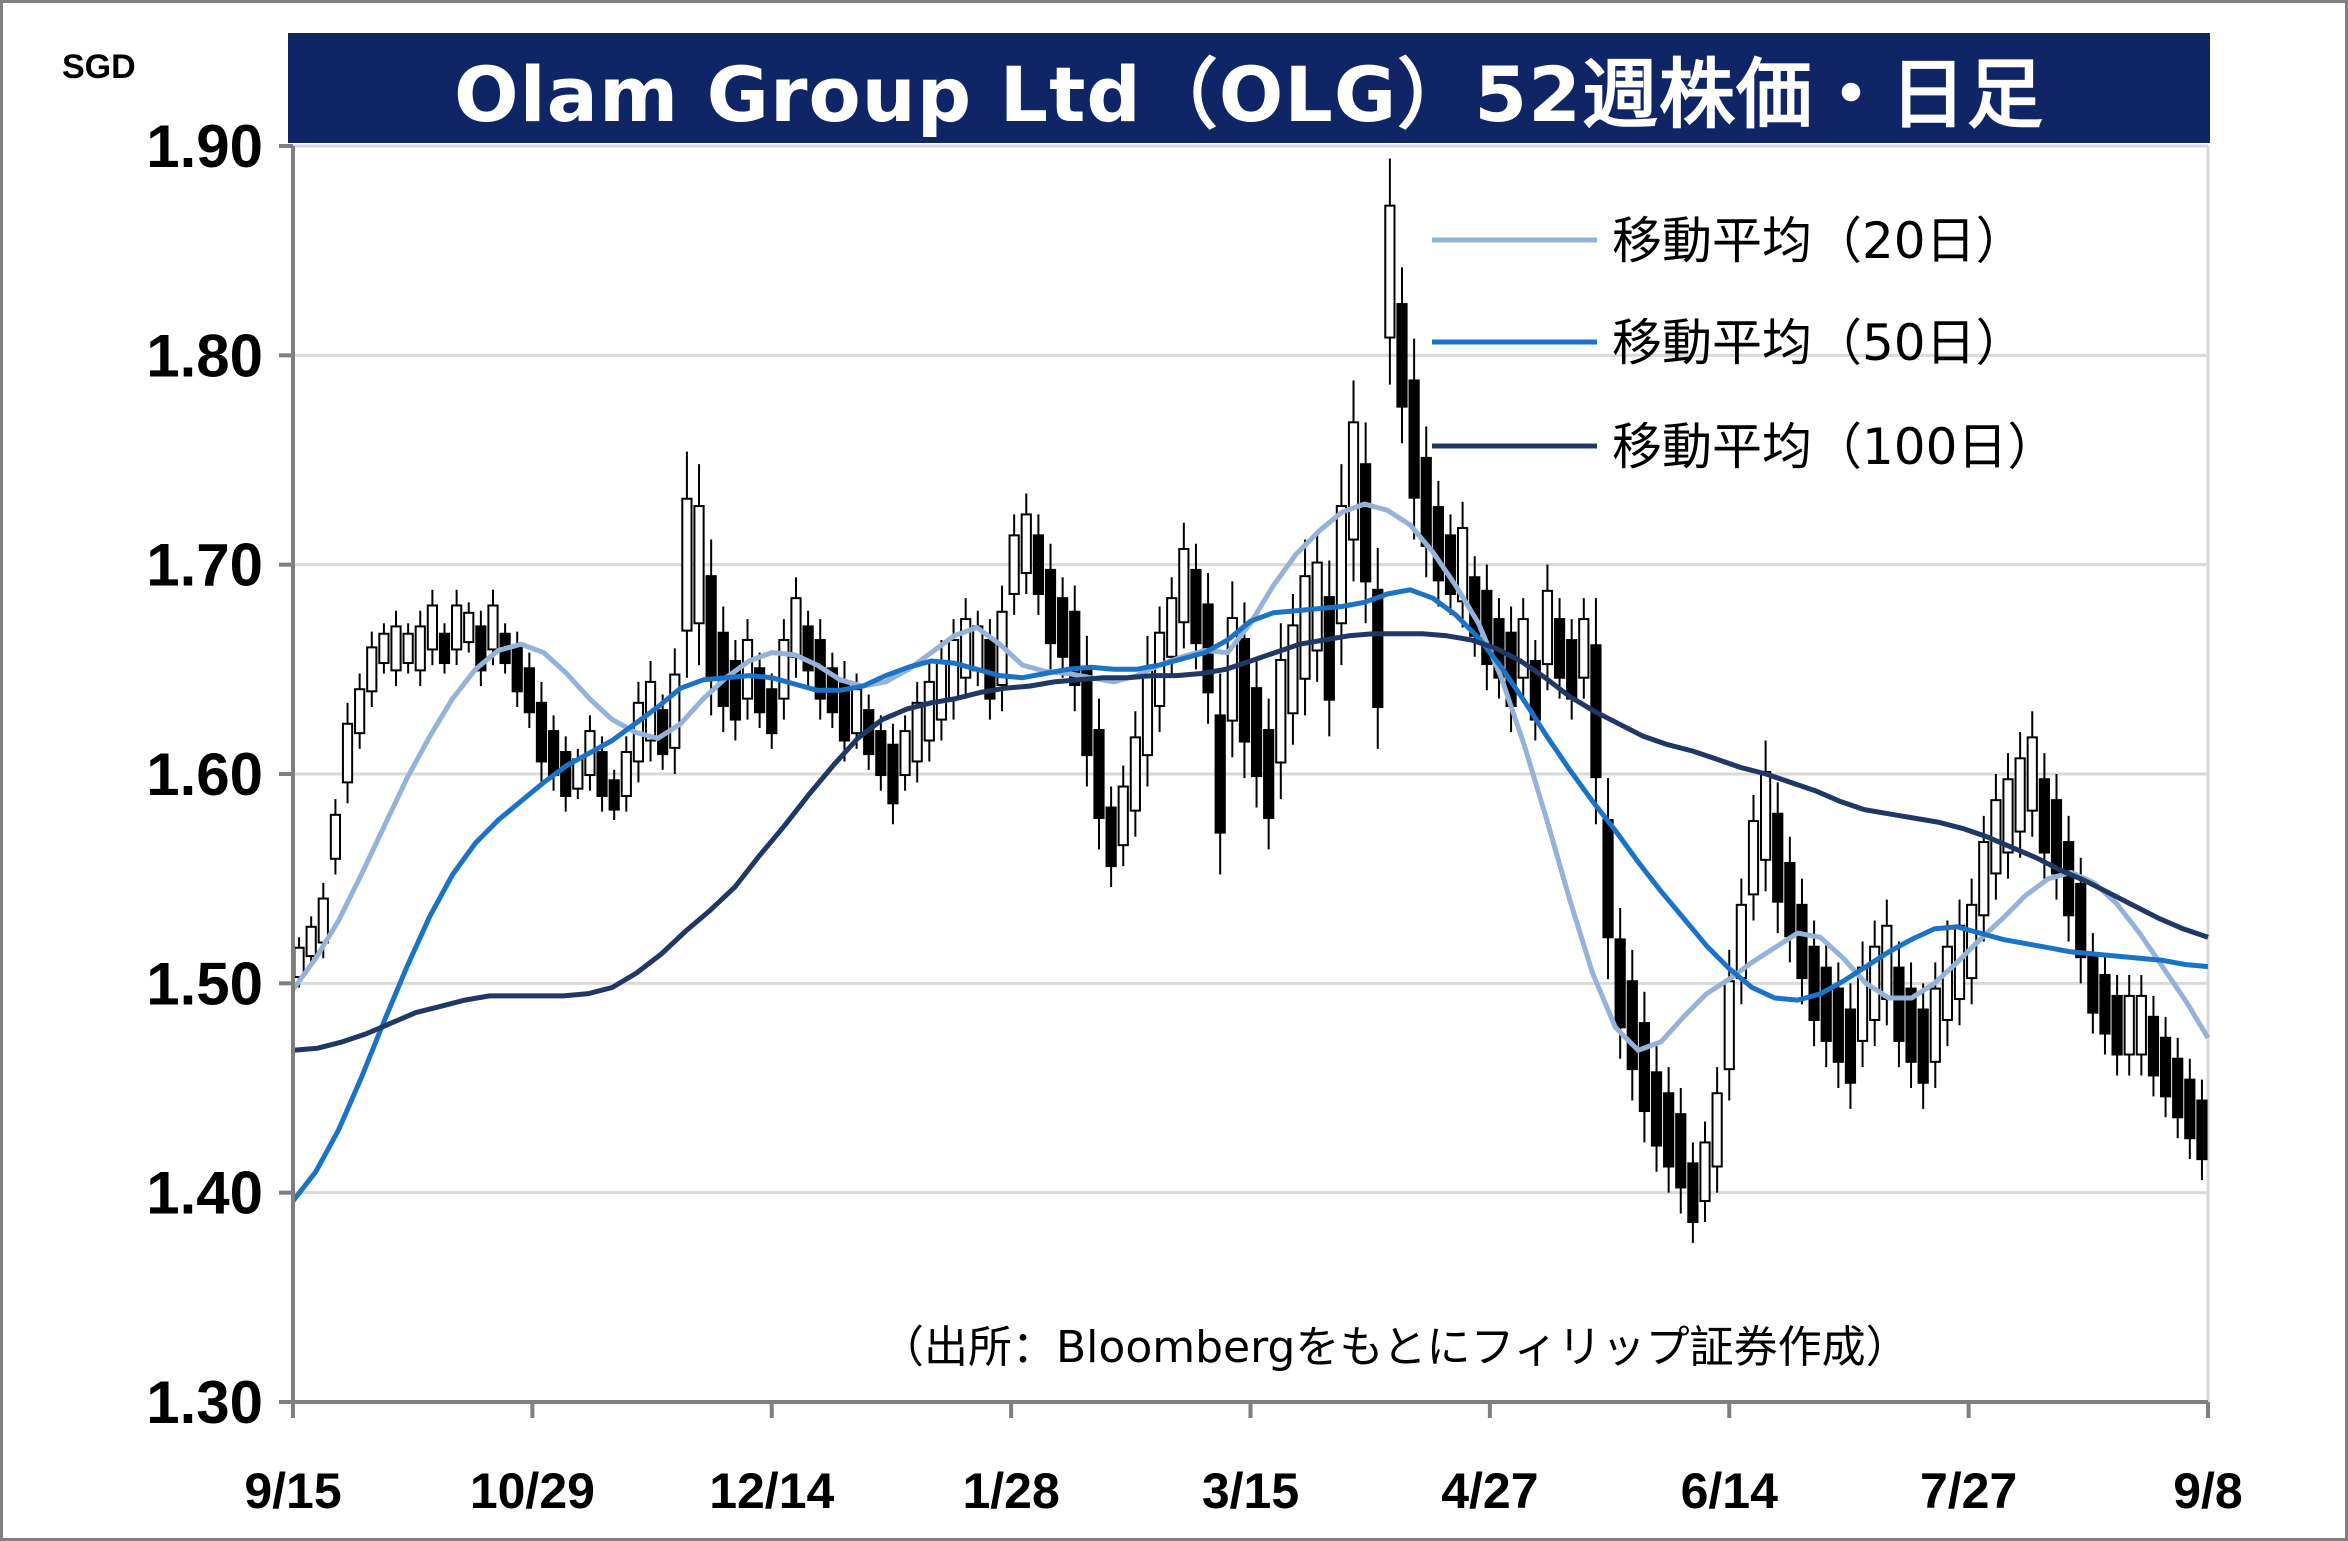 Image resolution: width=2348 pixels, height=1541 pixels. Describe the element at coordinates (204, 355) in the screenshot. I see `y-tick-label: 1.80` at that location.